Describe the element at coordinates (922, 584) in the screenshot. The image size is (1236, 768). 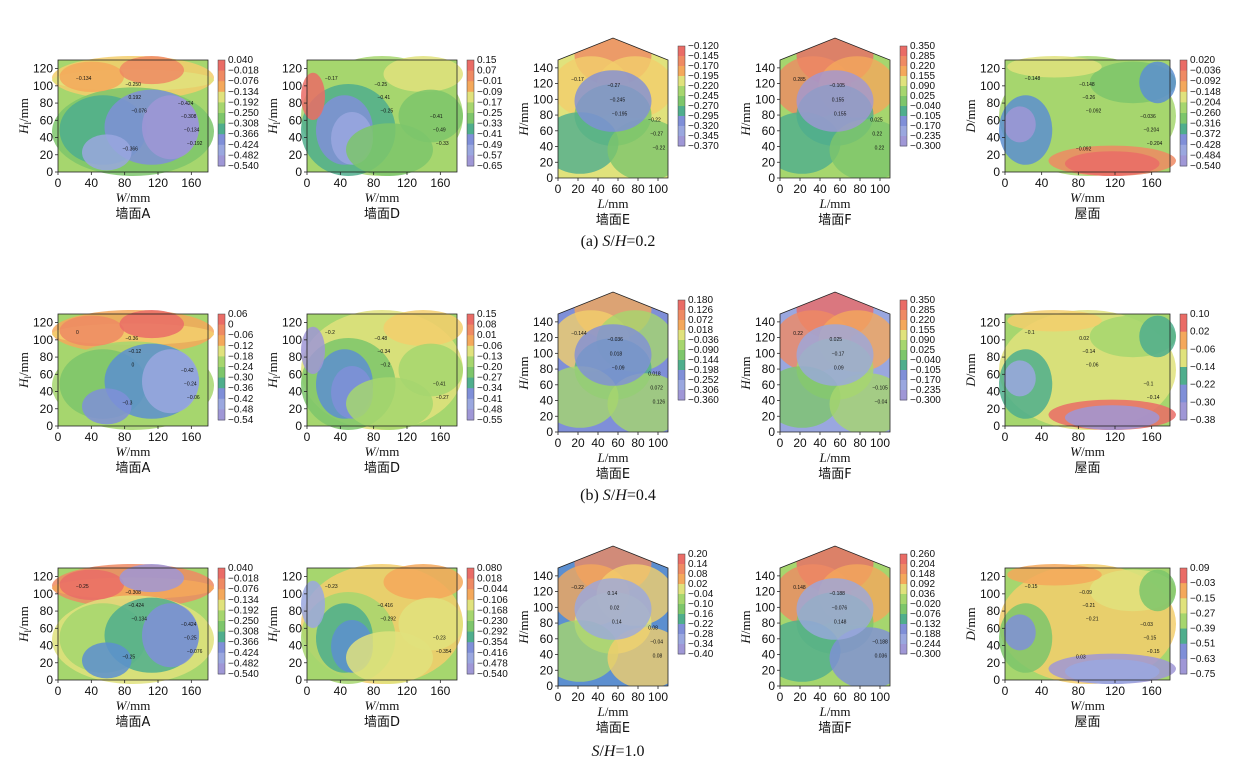
I see `colorbar-tick-label: 0.092` at that location.